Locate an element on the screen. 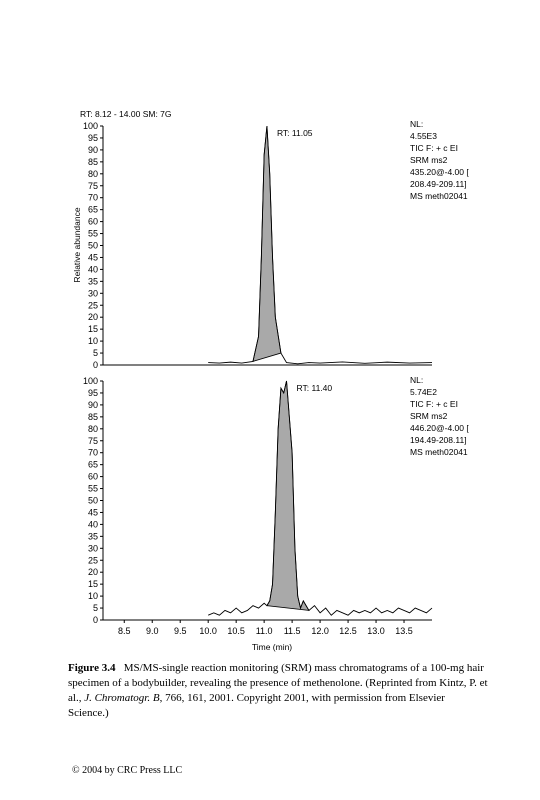 The image size is (540, 800). x-tick-label: 13.0 is located at coordinates (376, 631).